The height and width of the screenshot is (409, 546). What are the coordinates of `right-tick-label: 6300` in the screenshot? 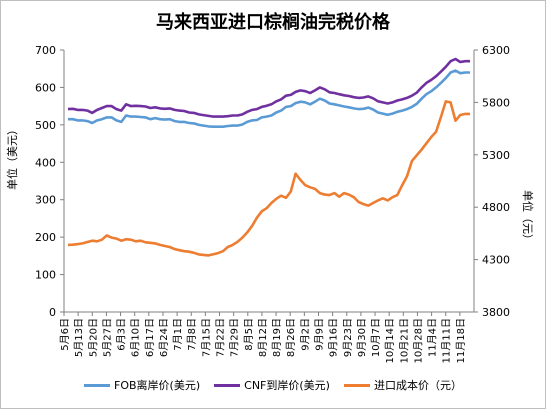 It's located at (496, 50).